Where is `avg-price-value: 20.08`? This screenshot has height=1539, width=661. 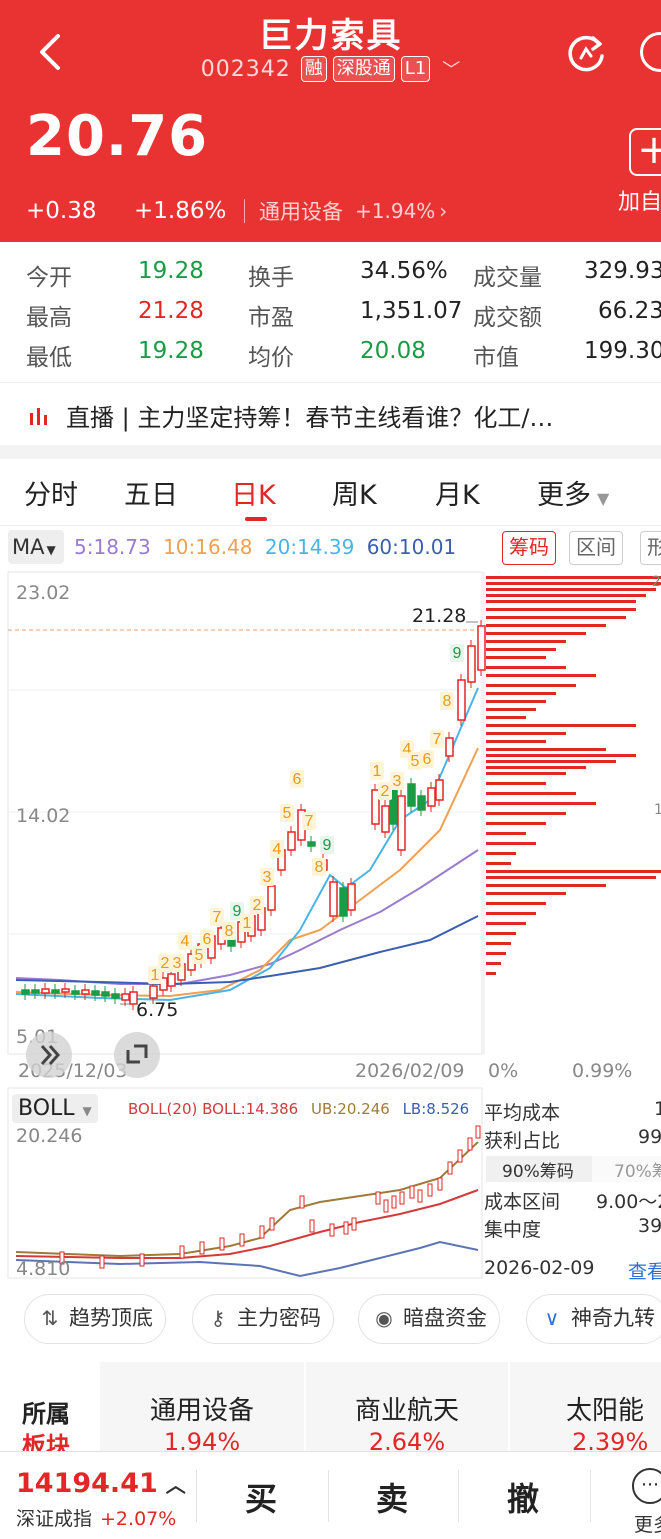 avg-price-value: 20.08 is located at coordinates (393, 351).